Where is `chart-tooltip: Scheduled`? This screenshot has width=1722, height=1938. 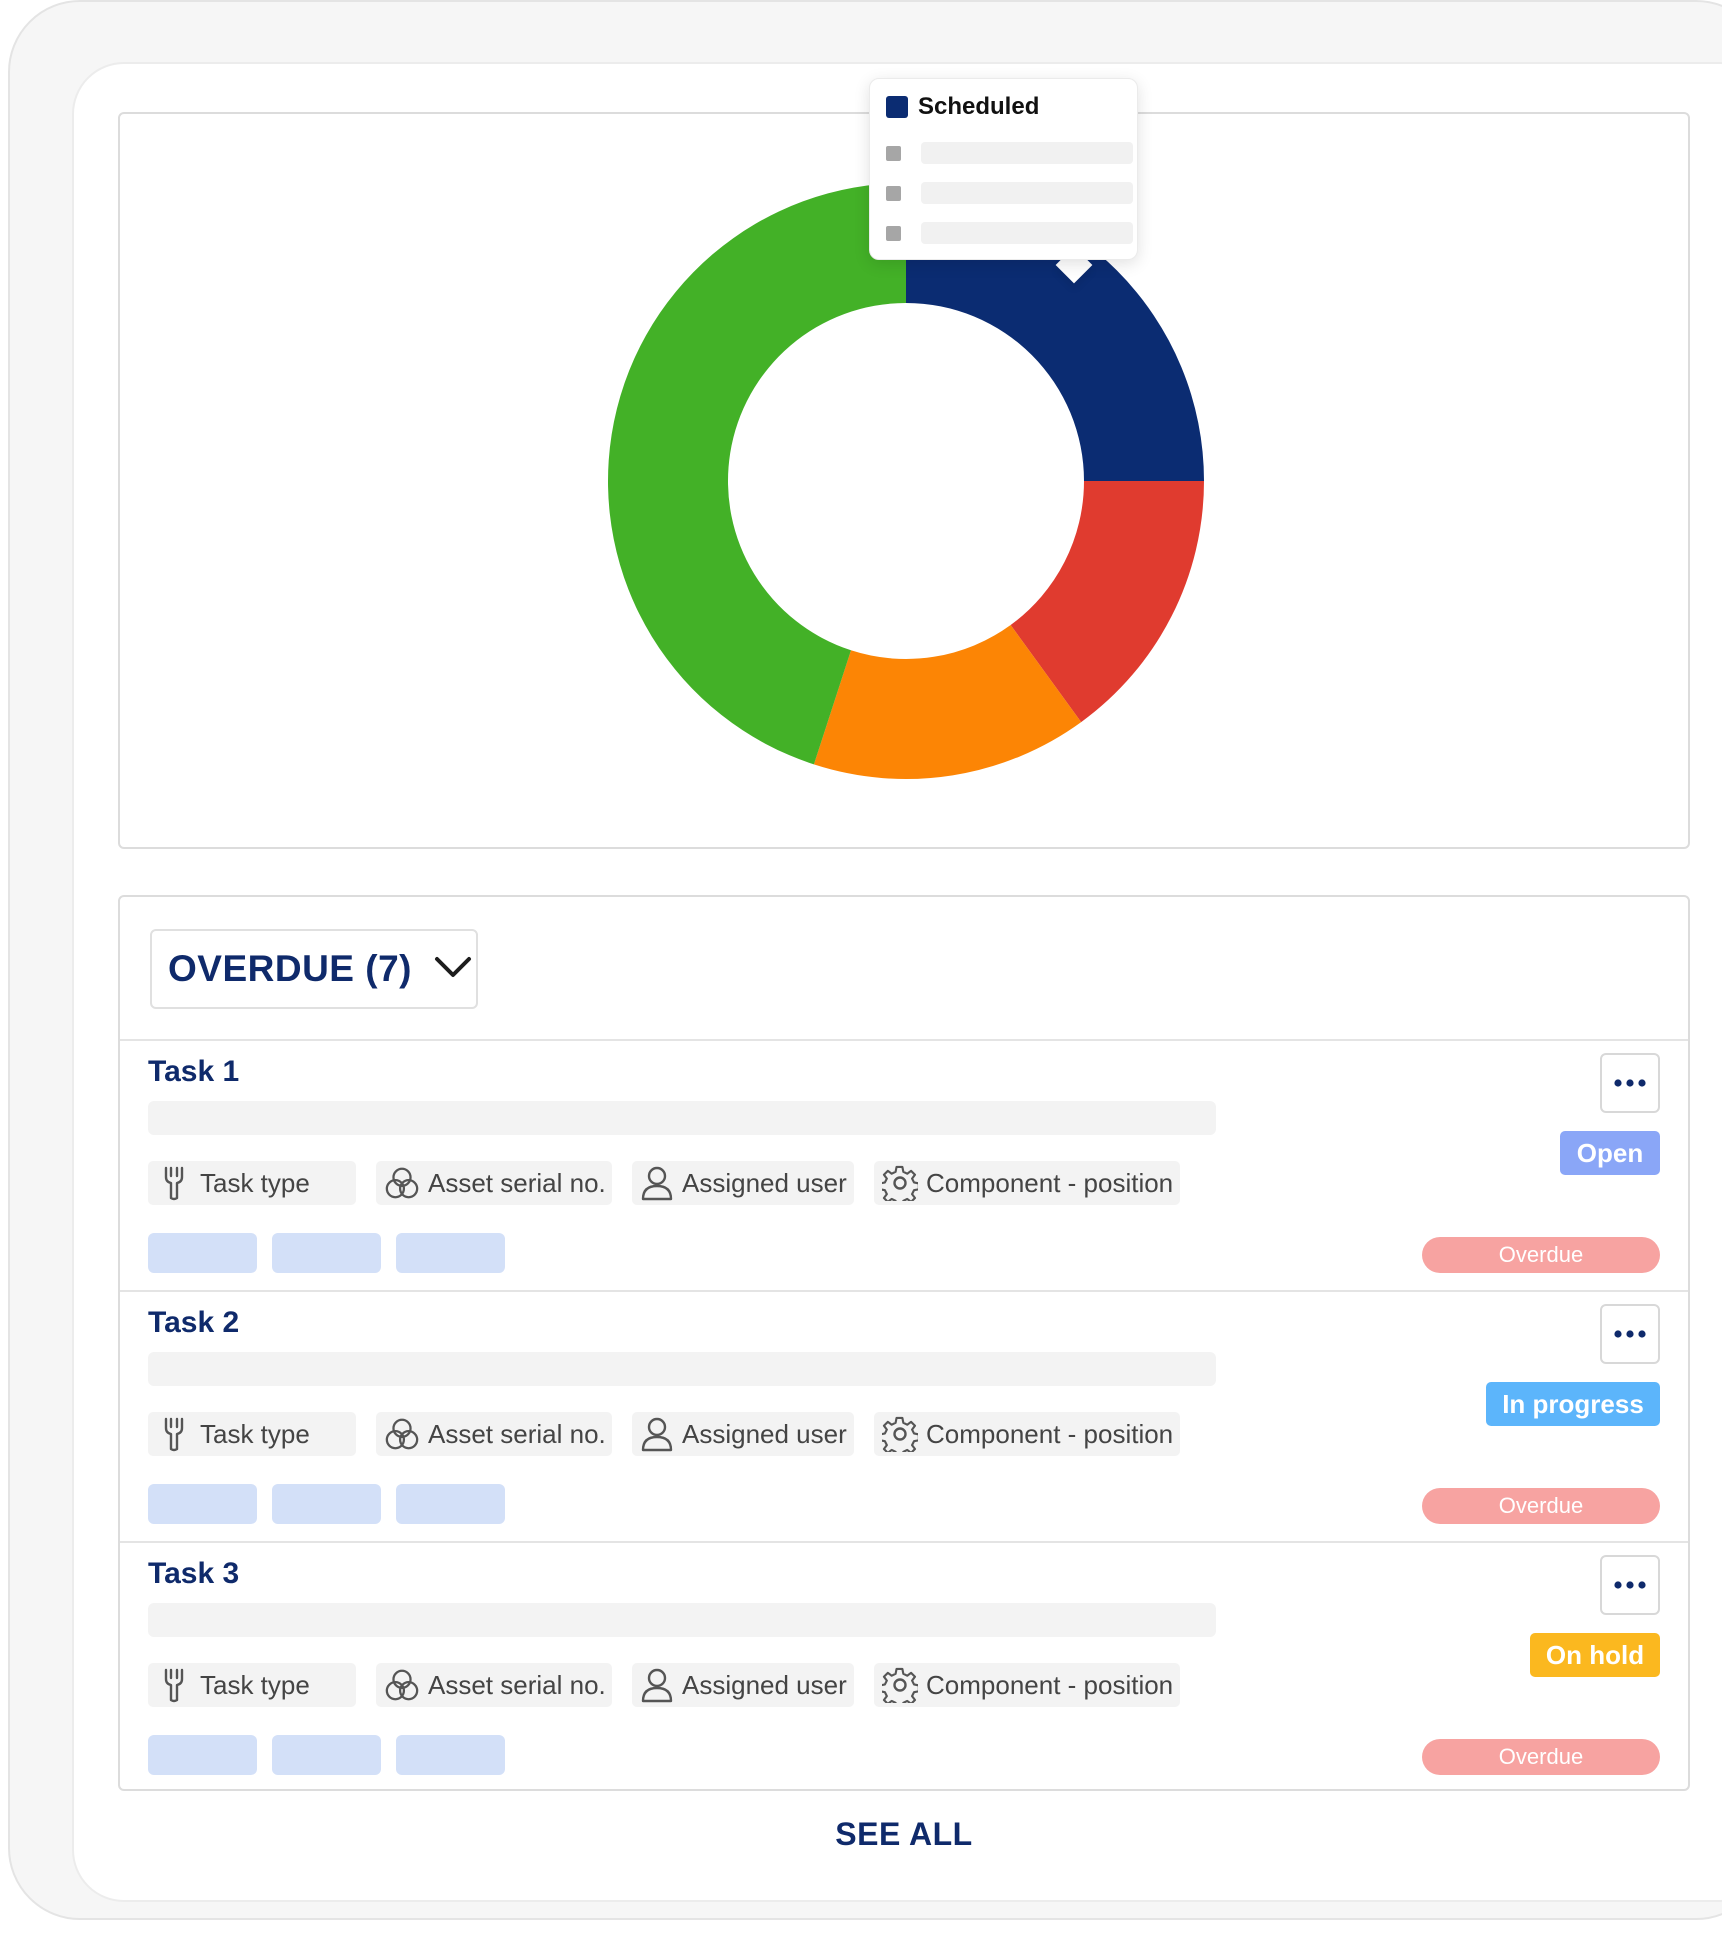 chart-tooltip: Scheduled is located at coordinates (1003, 169).